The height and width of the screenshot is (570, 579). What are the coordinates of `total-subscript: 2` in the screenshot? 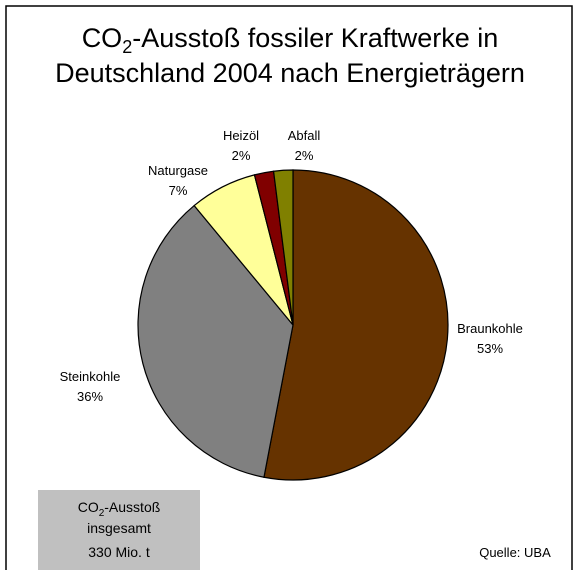 It's located at (102, 513).